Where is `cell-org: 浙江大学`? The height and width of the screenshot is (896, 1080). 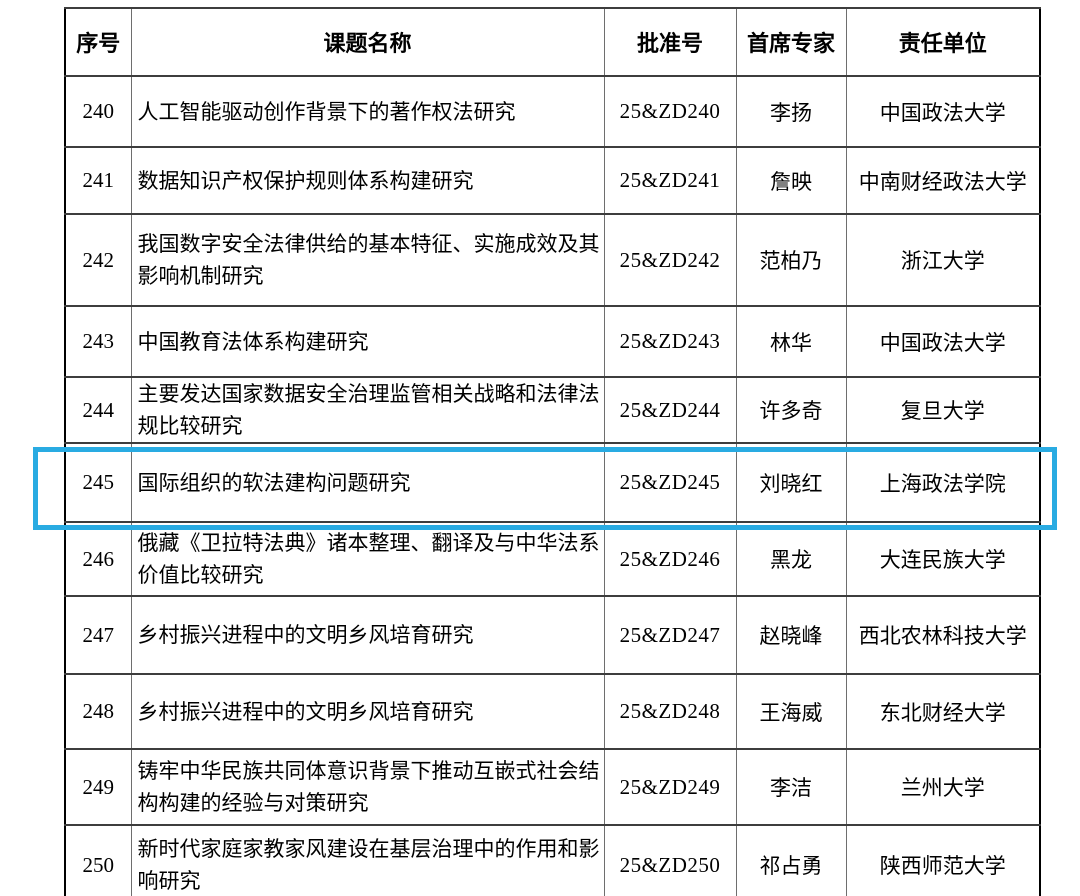
cell-org: 浙江大学 is located at coordinates (943, 260).